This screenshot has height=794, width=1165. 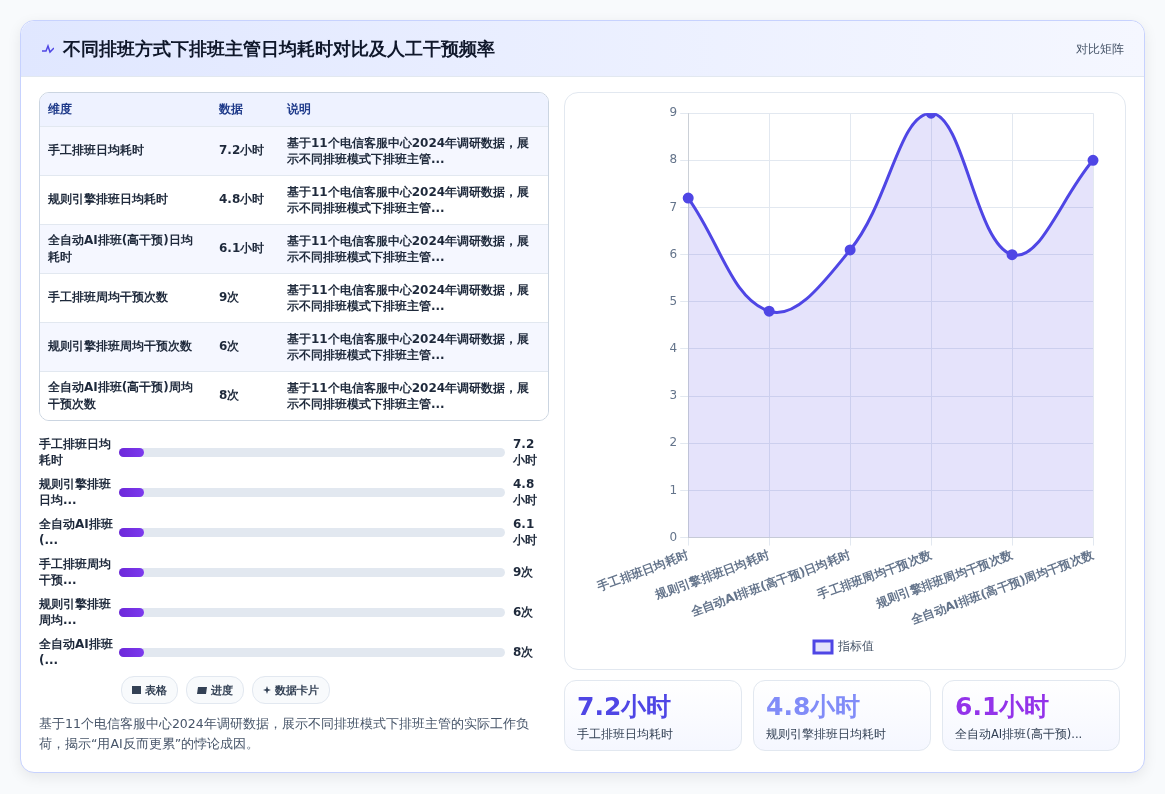 I want to click on category-label: 全自动AI排班(高干预)周均干预次数, so click(x=120, y=395).